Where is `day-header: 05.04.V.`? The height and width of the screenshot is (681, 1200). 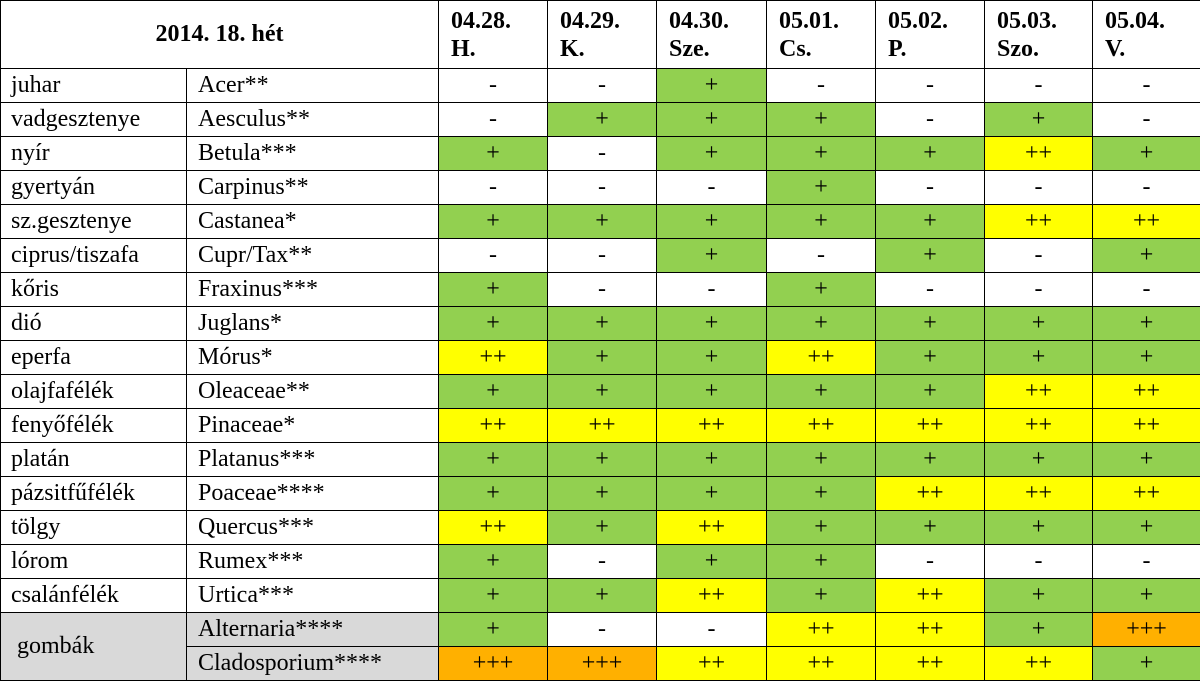 day-header: 05.04.V. is located at coordinates (1146, 35).